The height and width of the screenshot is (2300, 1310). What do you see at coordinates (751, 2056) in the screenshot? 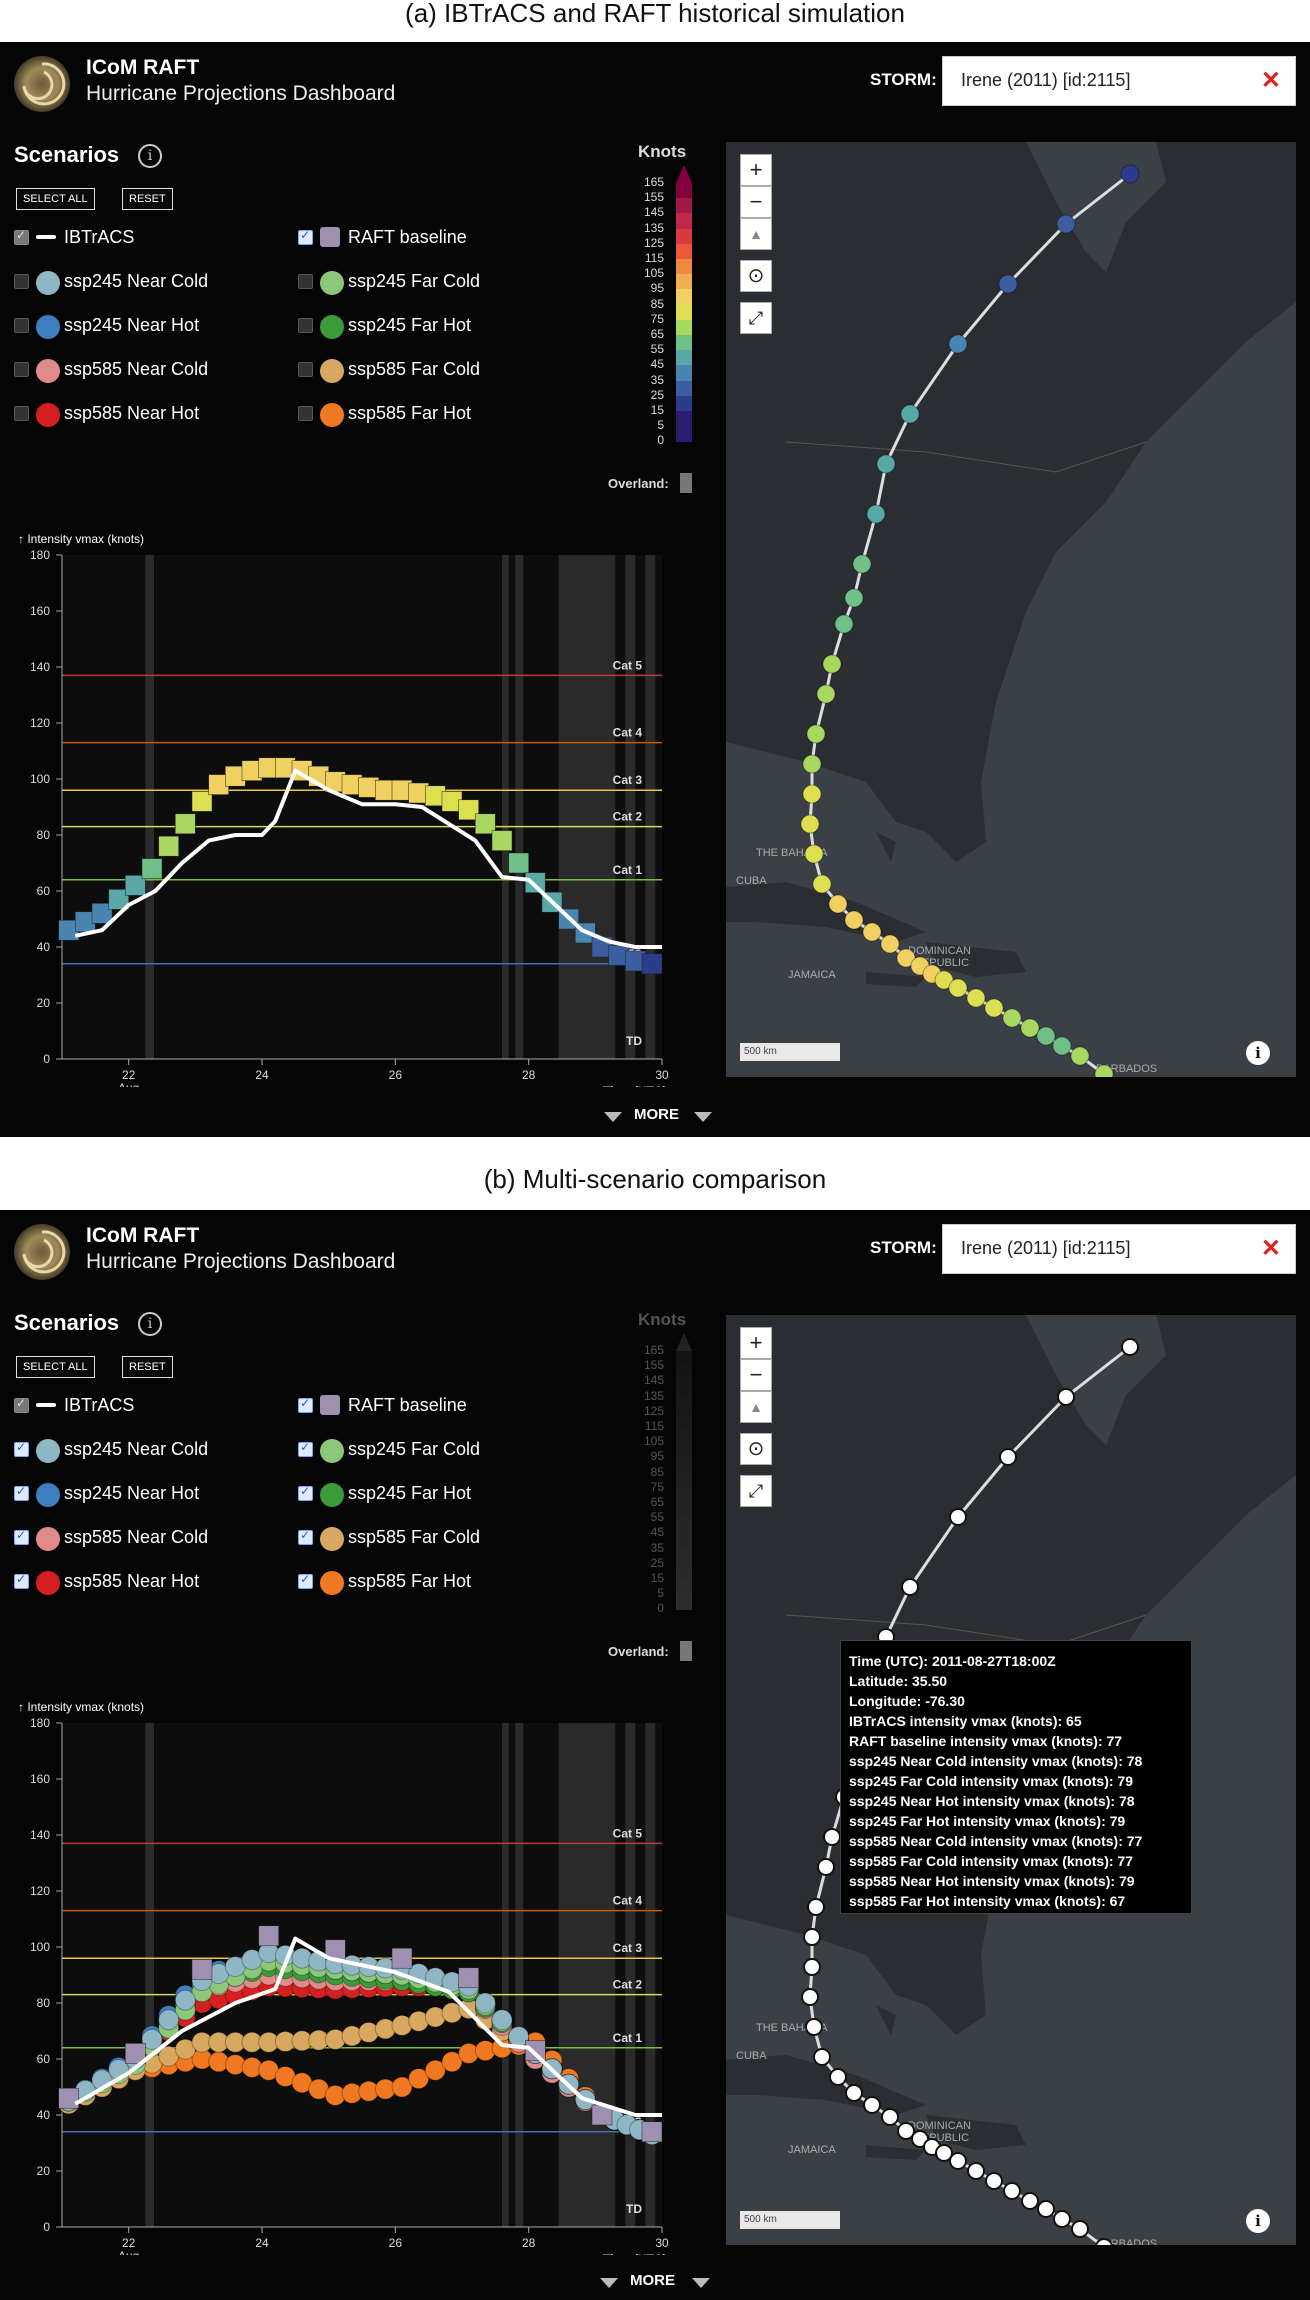
I see `map-label: CUBA` at bounding box center [751, 2056].